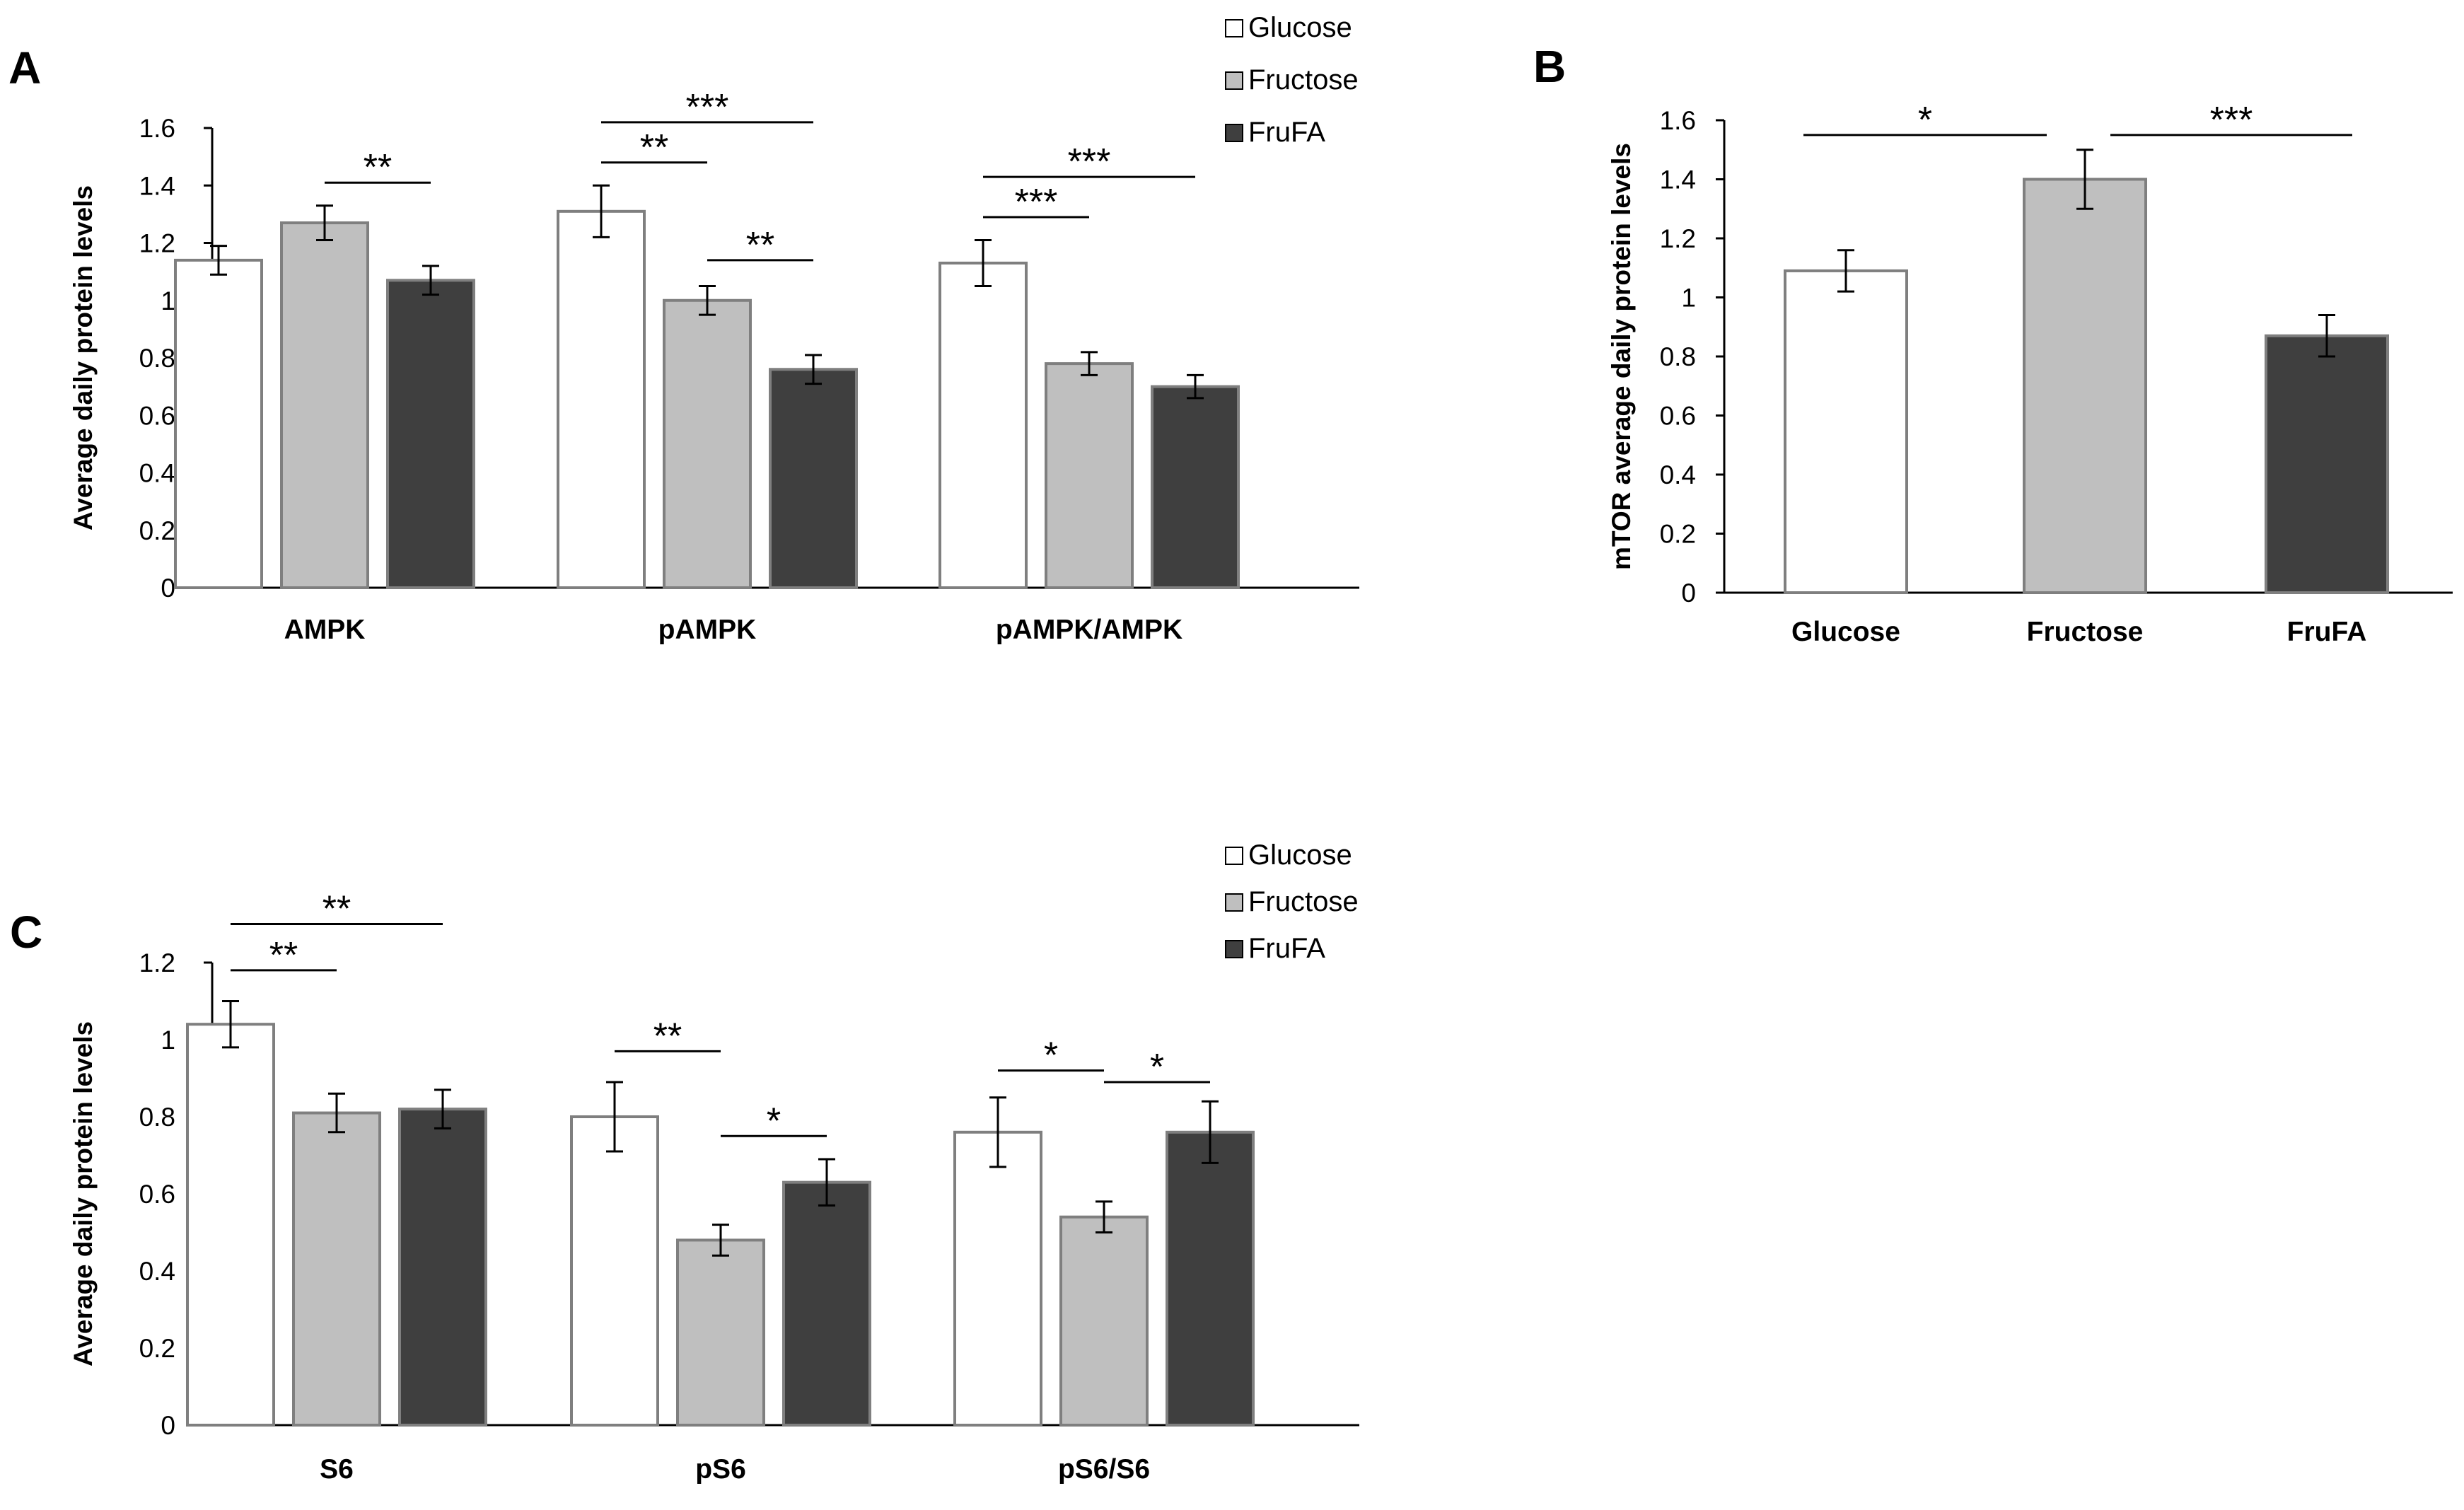 The width and height of the screenshot is (2464, 1510). I want to click on y-axis-label: mTOR average daily protein levels, so click(1621, 356).